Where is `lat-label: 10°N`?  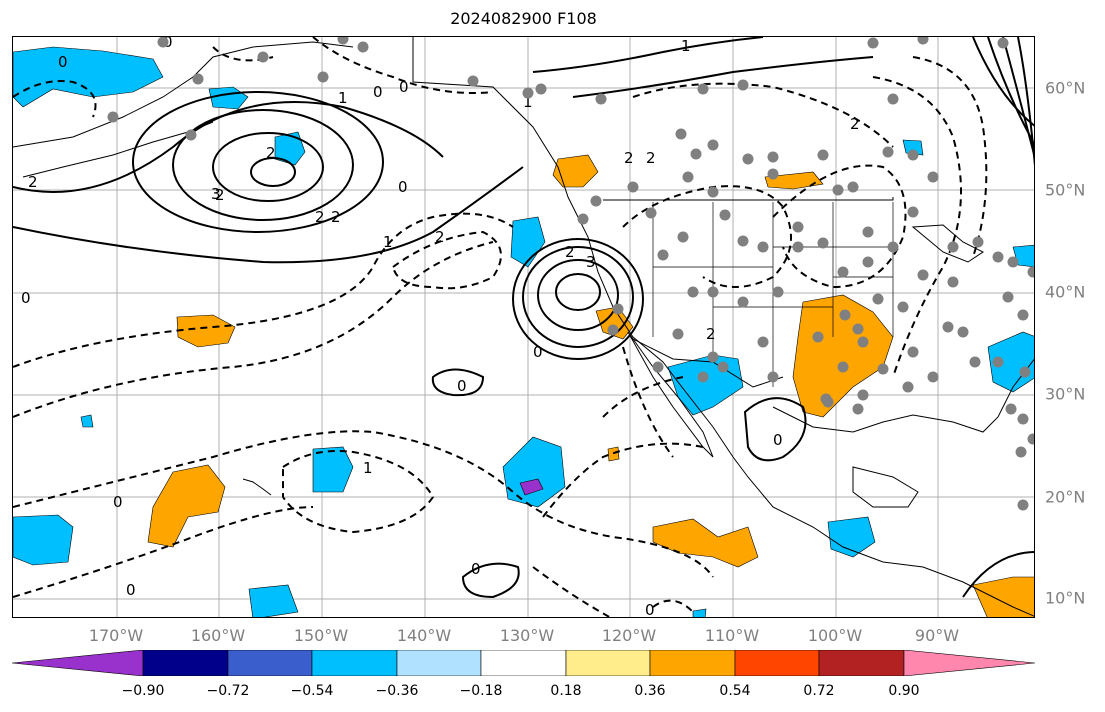
lat-label: 10°N is located at coordinates (1065, 598).